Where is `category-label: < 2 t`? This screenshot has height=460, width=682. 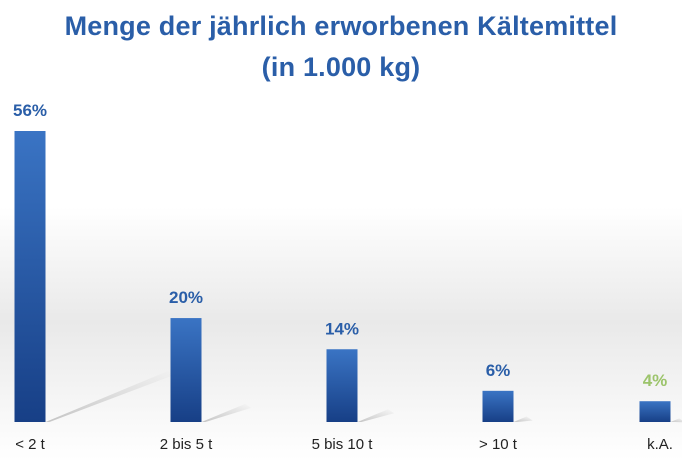 category-label: < 2 t is located at coordinates (30, 444).